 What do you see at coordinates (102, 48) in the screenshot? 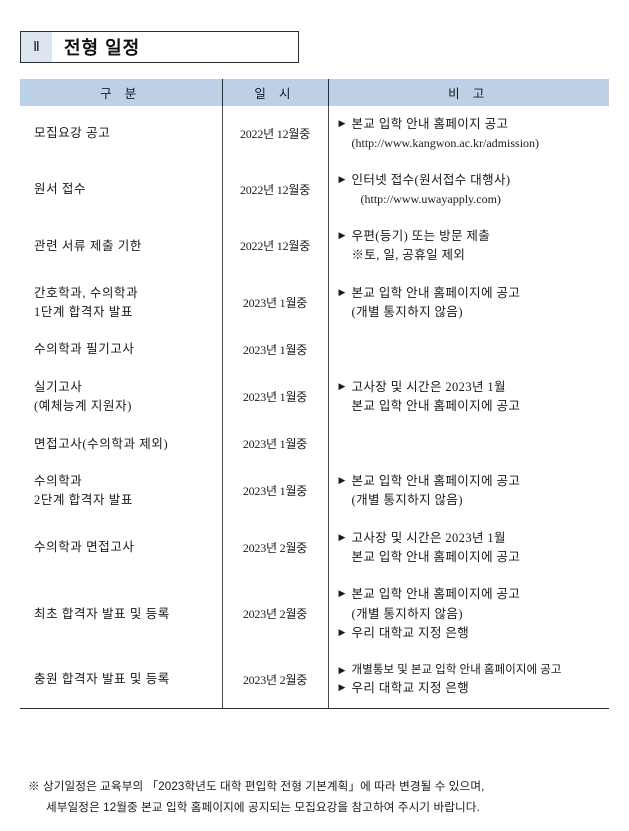
I see `page-title: 전형 일정` at bounding box center [102, 48].